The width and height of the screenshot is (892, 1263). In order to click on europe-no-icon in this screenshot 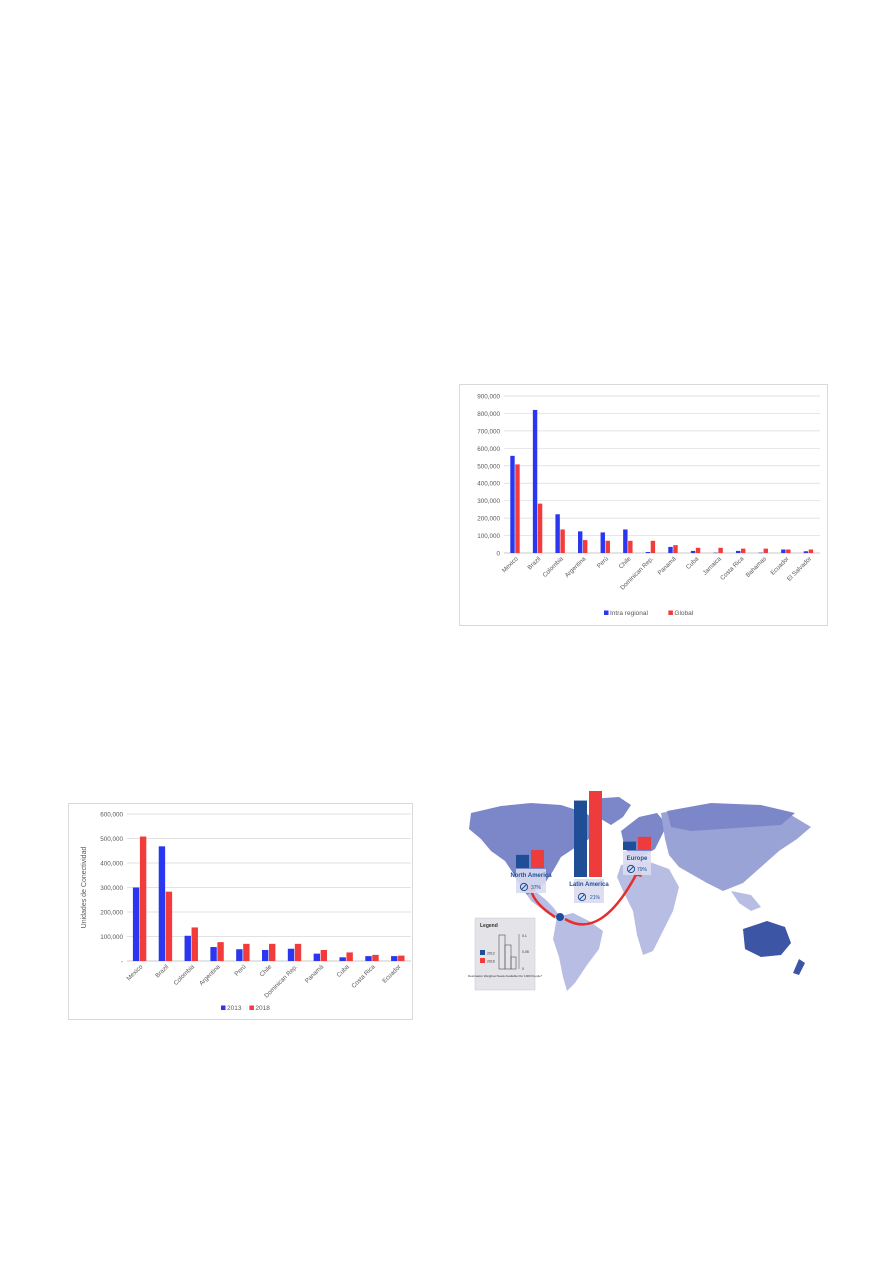, I will do `click(631, 869)`.